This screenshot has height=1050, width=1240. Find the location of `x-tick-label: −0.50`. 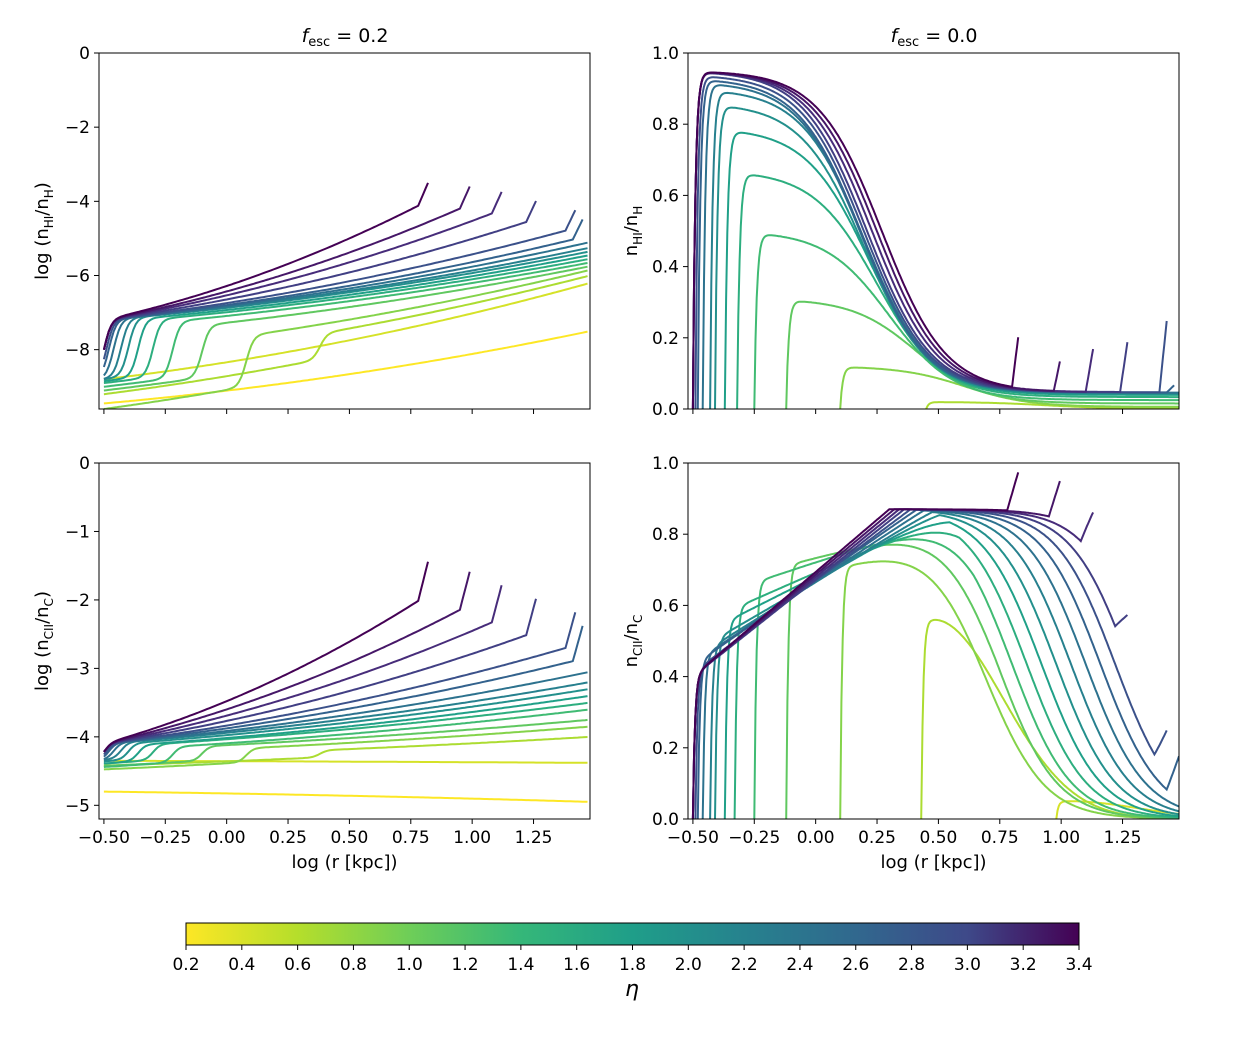

x-tick-label: −0.50 is located at coordinates (104, 838).